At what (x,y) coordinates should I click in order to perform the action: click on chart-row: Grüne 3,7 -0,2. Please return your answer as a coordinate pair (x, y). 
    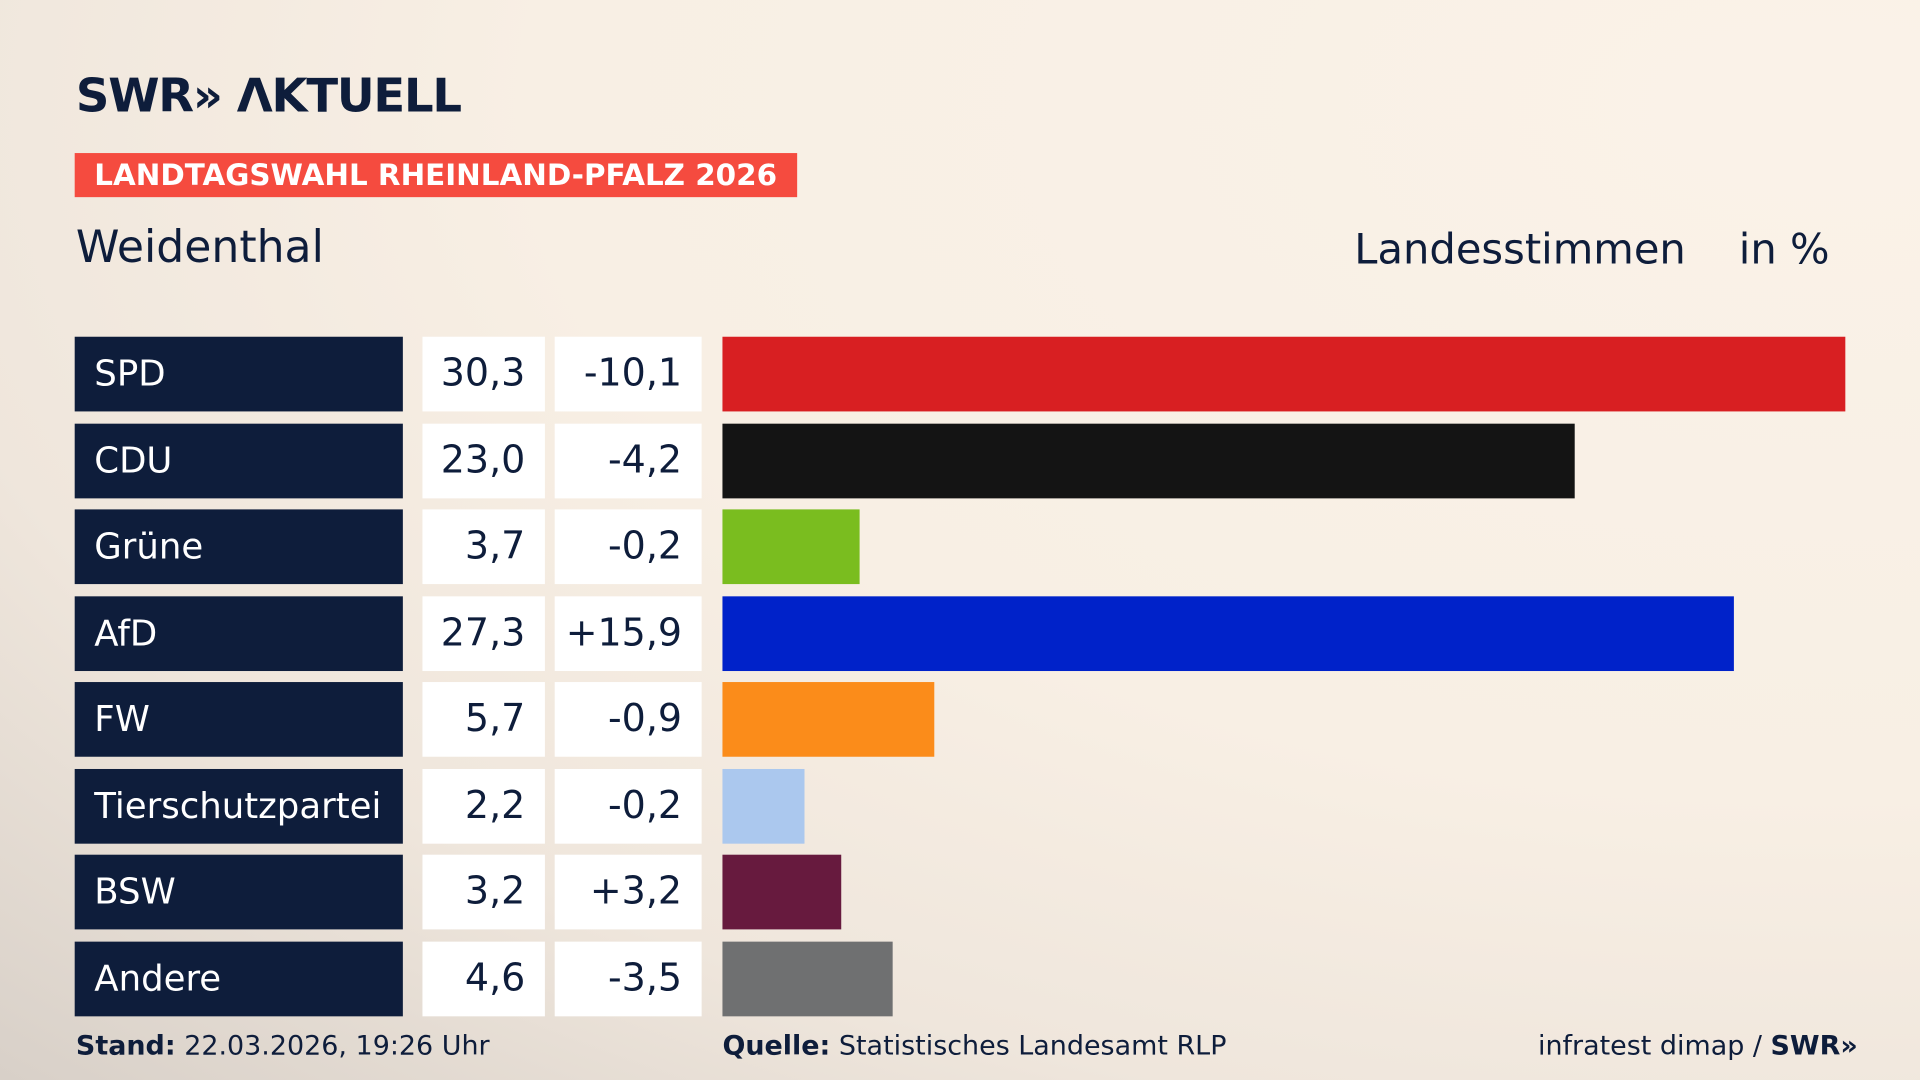
    Looking at the image, I should click on (960, 547).